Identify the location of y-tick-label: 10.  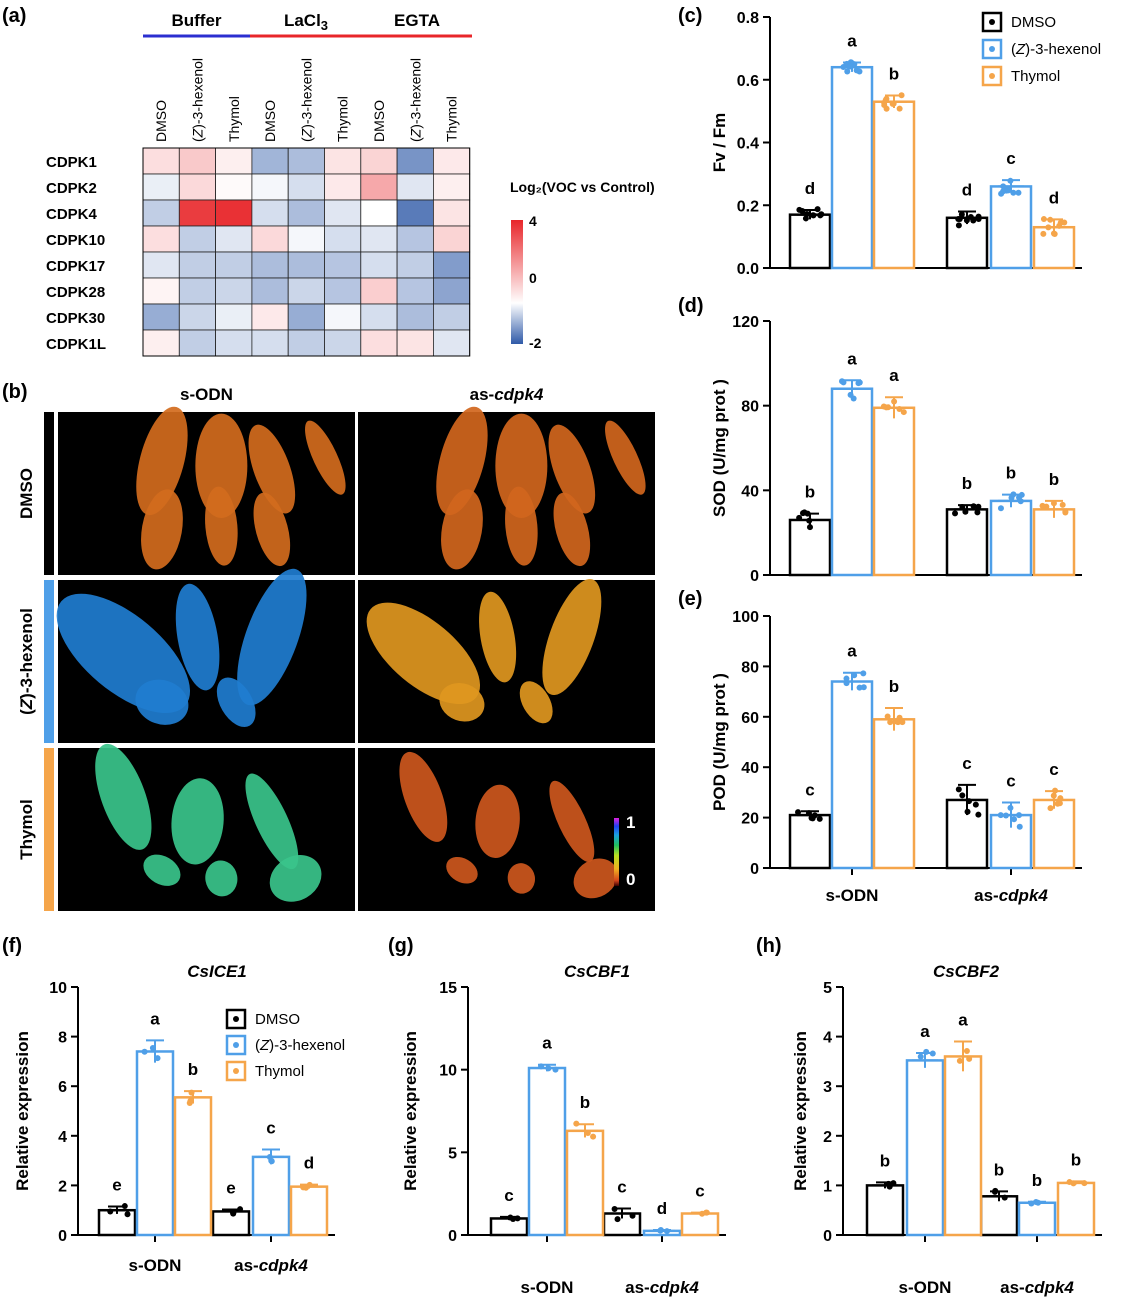
(58, 988).